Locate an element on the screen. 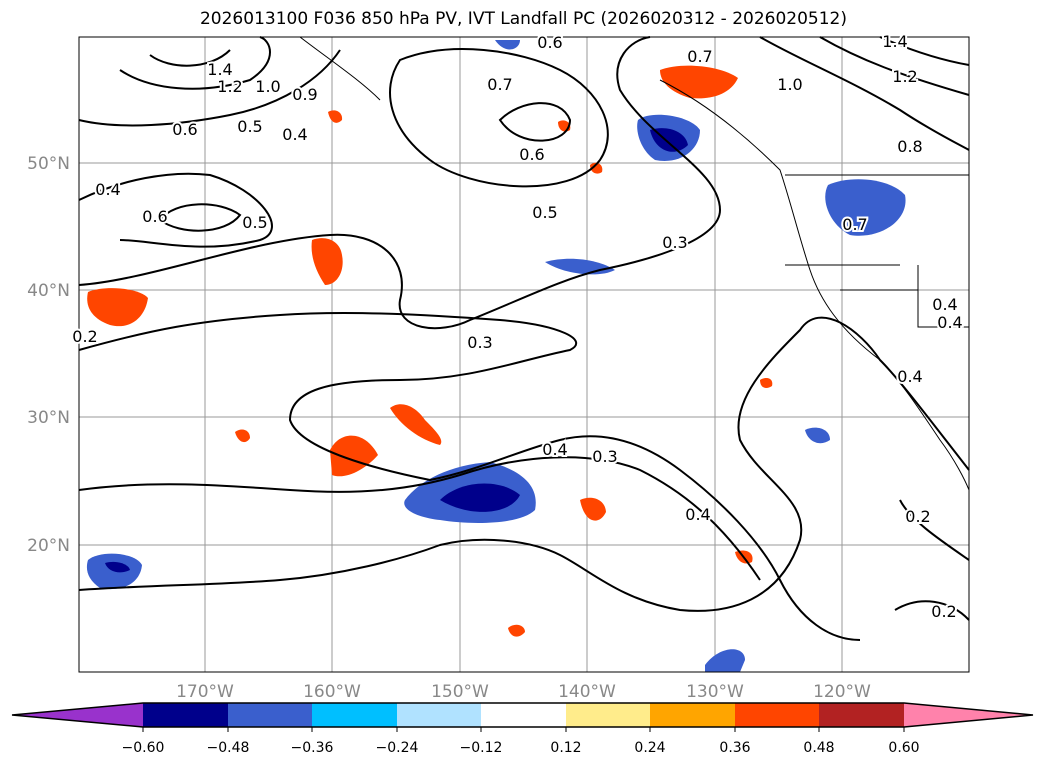 This screenshot has height=765, width=1047. lat-label: 40°N is located at coordinates (48, 291).